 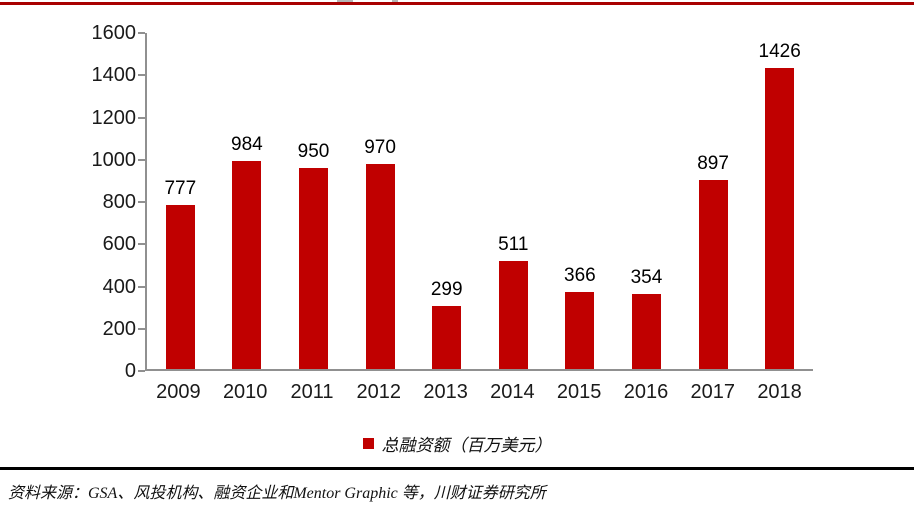 What do you see at coordinates (646, 392) in the screenshot?
I see `x-tick-label: 2016` at bounding box center [646, 392].